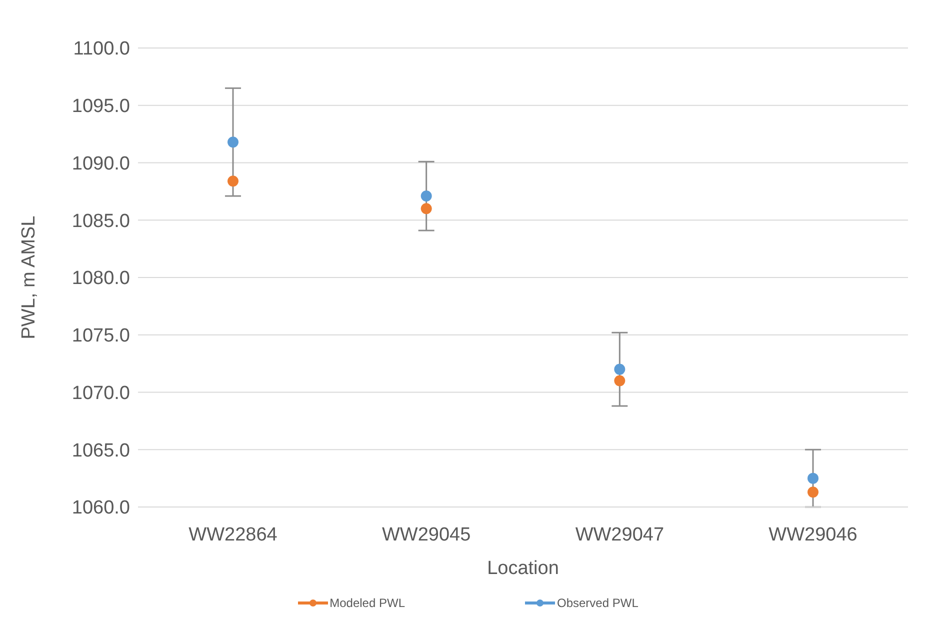 Image resolution: width=928 pixels, height=628 pixels. What do you see at coordinates (101, 393) in the screenshot?
I see `y-tick-label: 1070.0` at bounding box center [101, 393].